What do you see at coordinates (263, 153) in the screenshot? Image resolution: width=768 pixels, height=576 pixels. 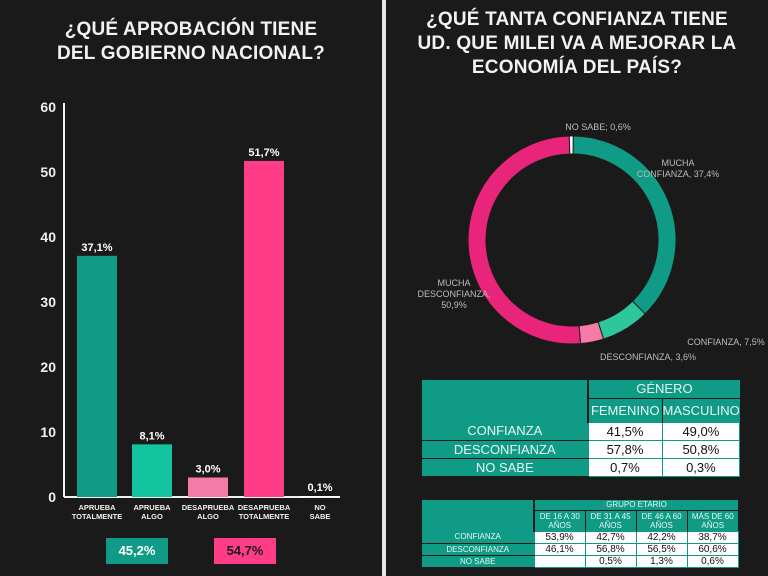 I see `bar-value-label: 51,7%` at bounding box center [263, 153].